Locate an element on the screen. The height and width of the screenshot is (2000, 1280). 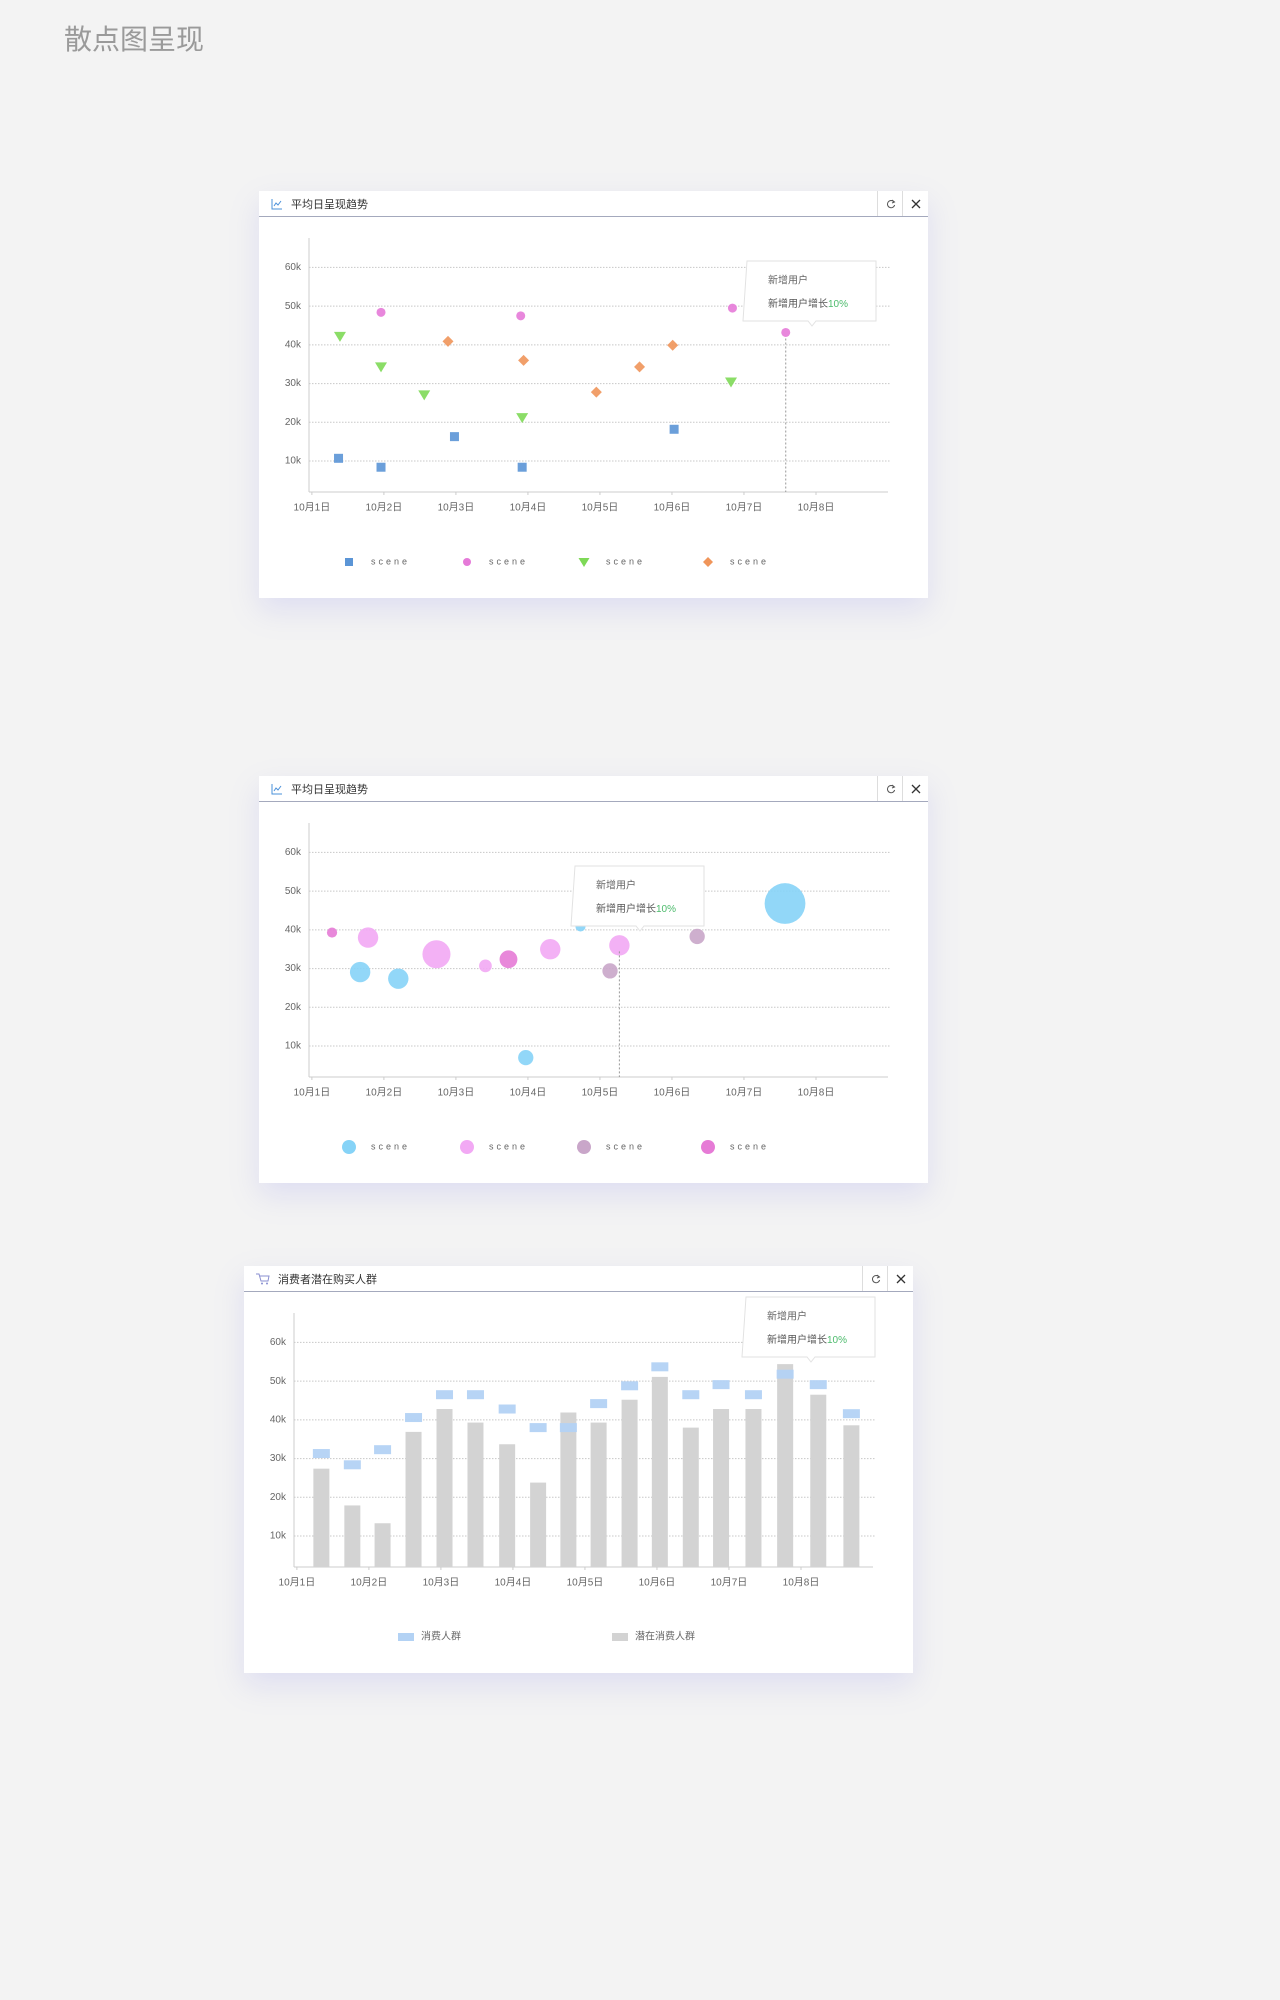
panel-title: 消费者潜在购买人群 is located at coordinates (327, 1279).